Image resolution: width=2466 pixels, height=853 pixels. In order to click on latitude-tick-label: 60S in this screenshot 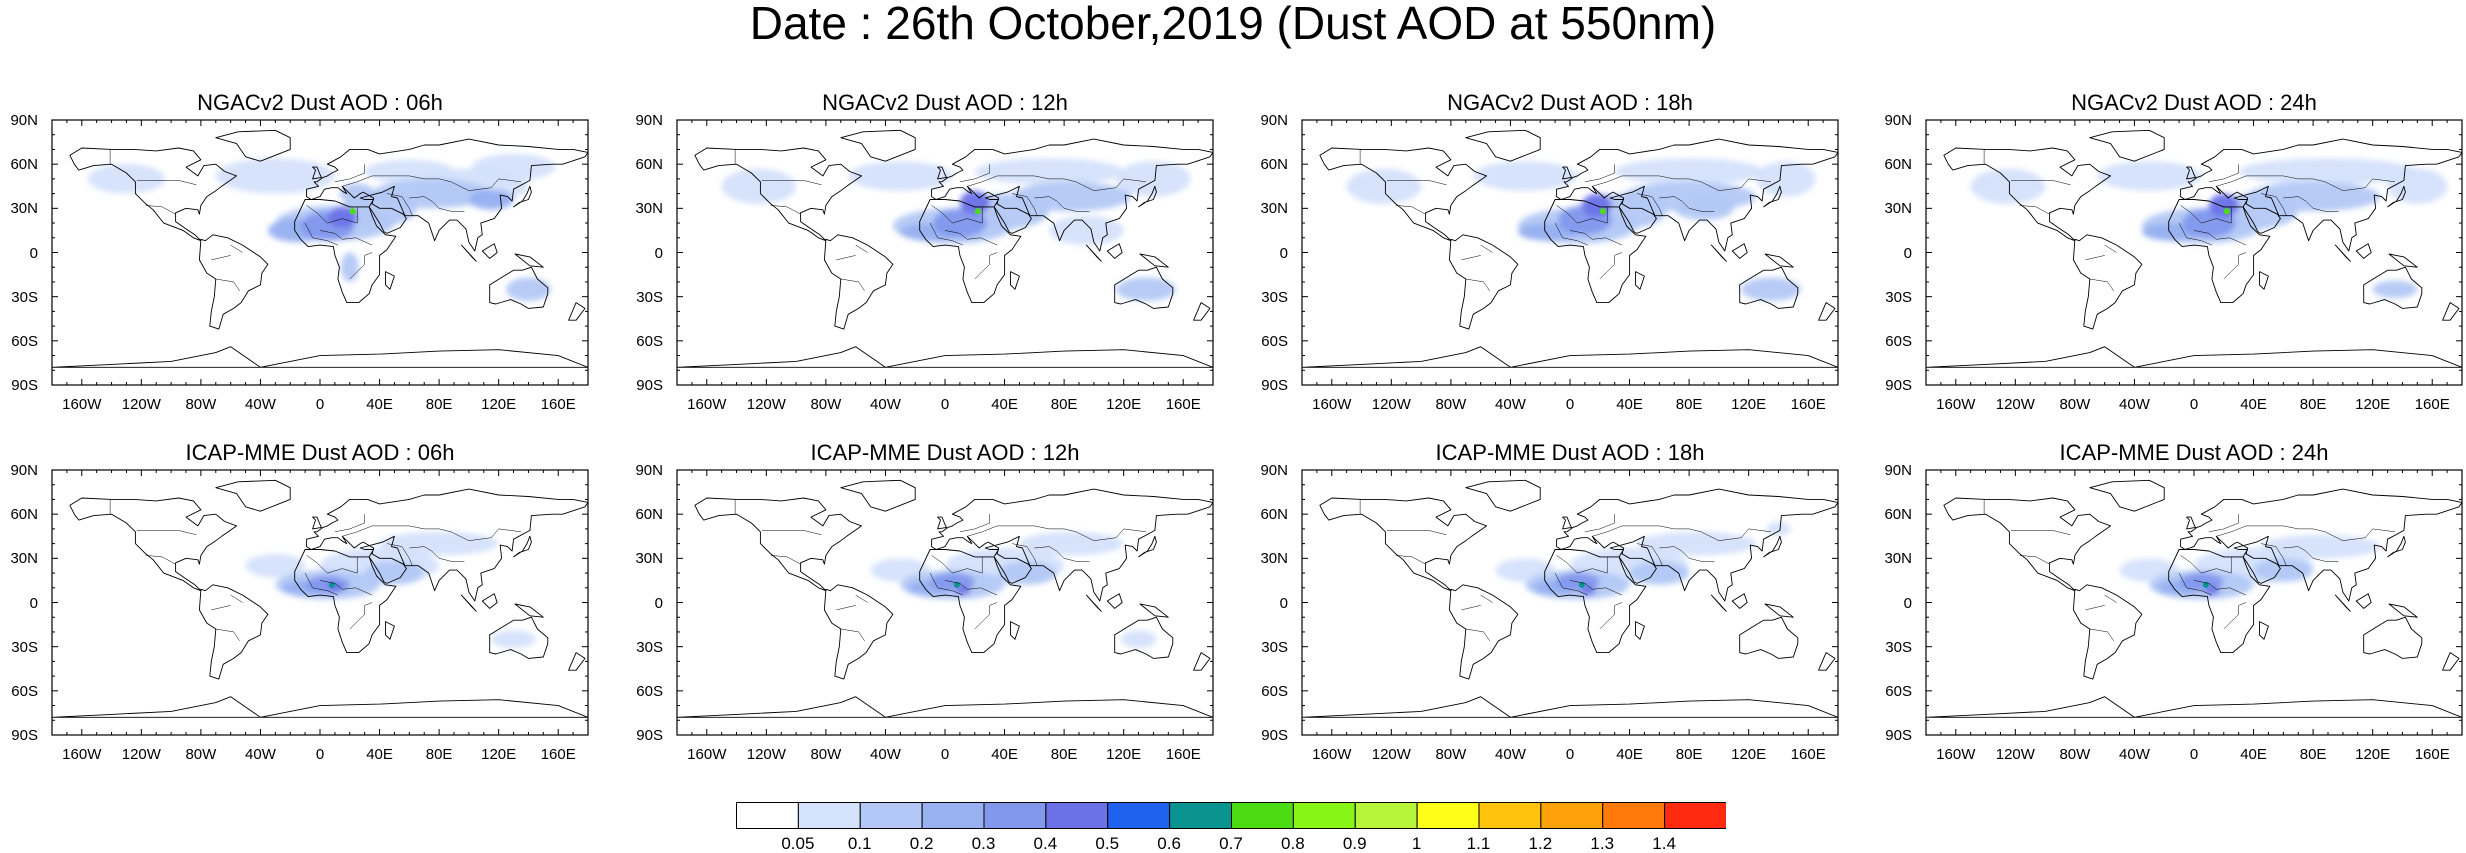, I will do `click(1898, 341)`.